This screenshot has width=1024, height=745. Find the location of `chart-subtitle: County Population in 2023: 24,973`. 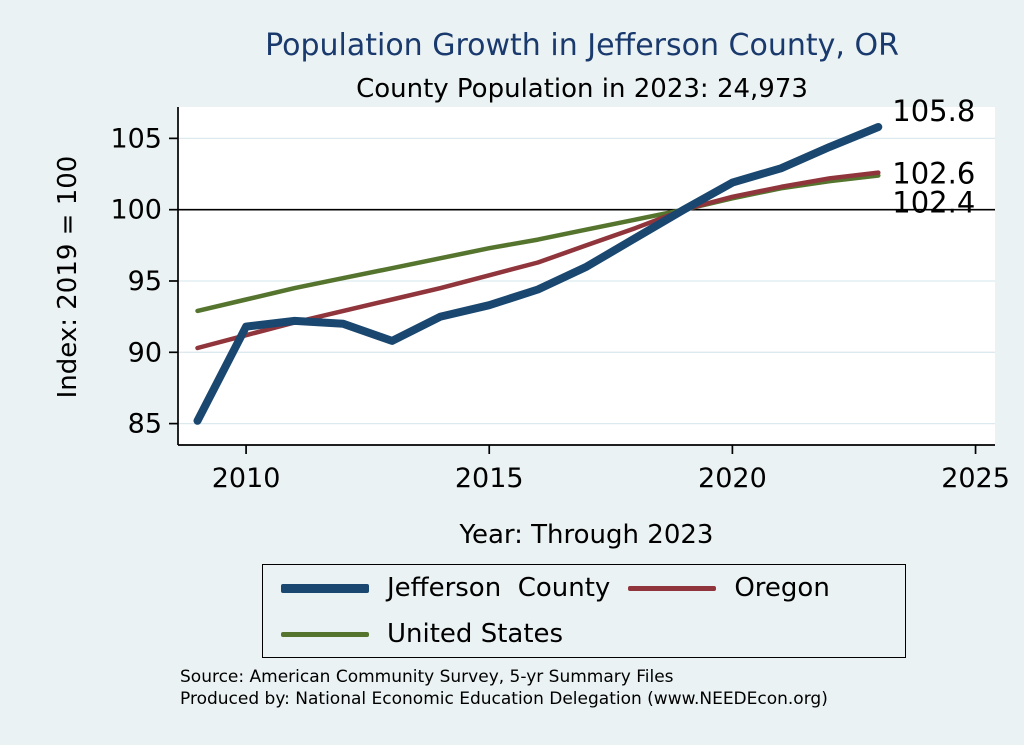

chart-subtitle: County Population in 2023: 24,973 is located at coordinates (582, 89).